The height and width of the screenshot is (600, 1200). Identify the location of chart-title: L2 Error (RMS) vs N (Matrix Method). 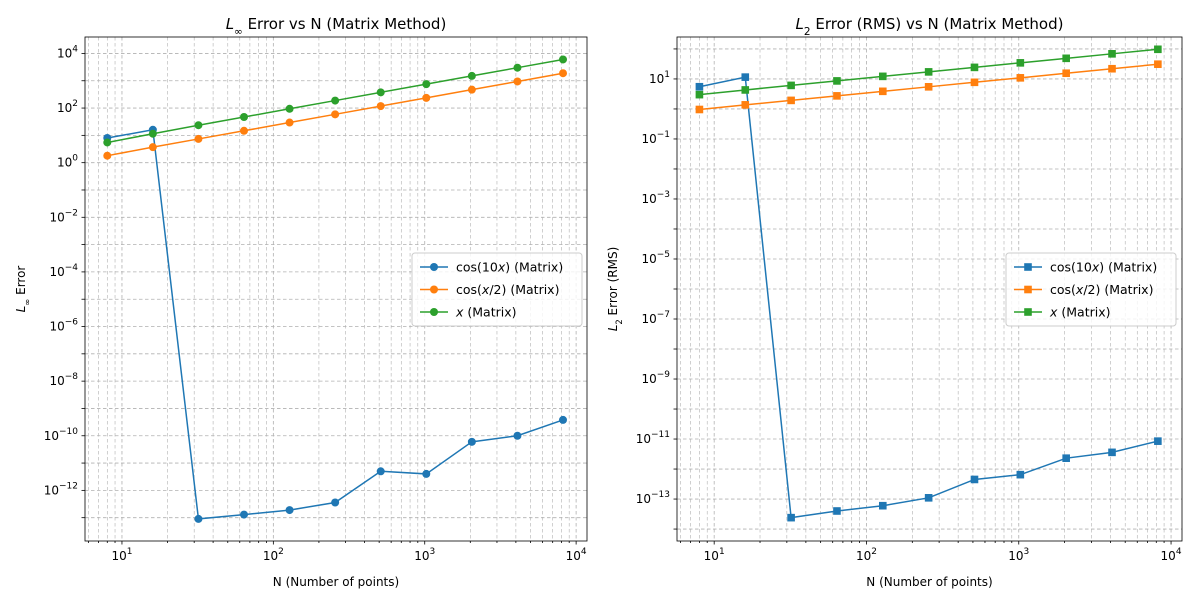
(930, 26).